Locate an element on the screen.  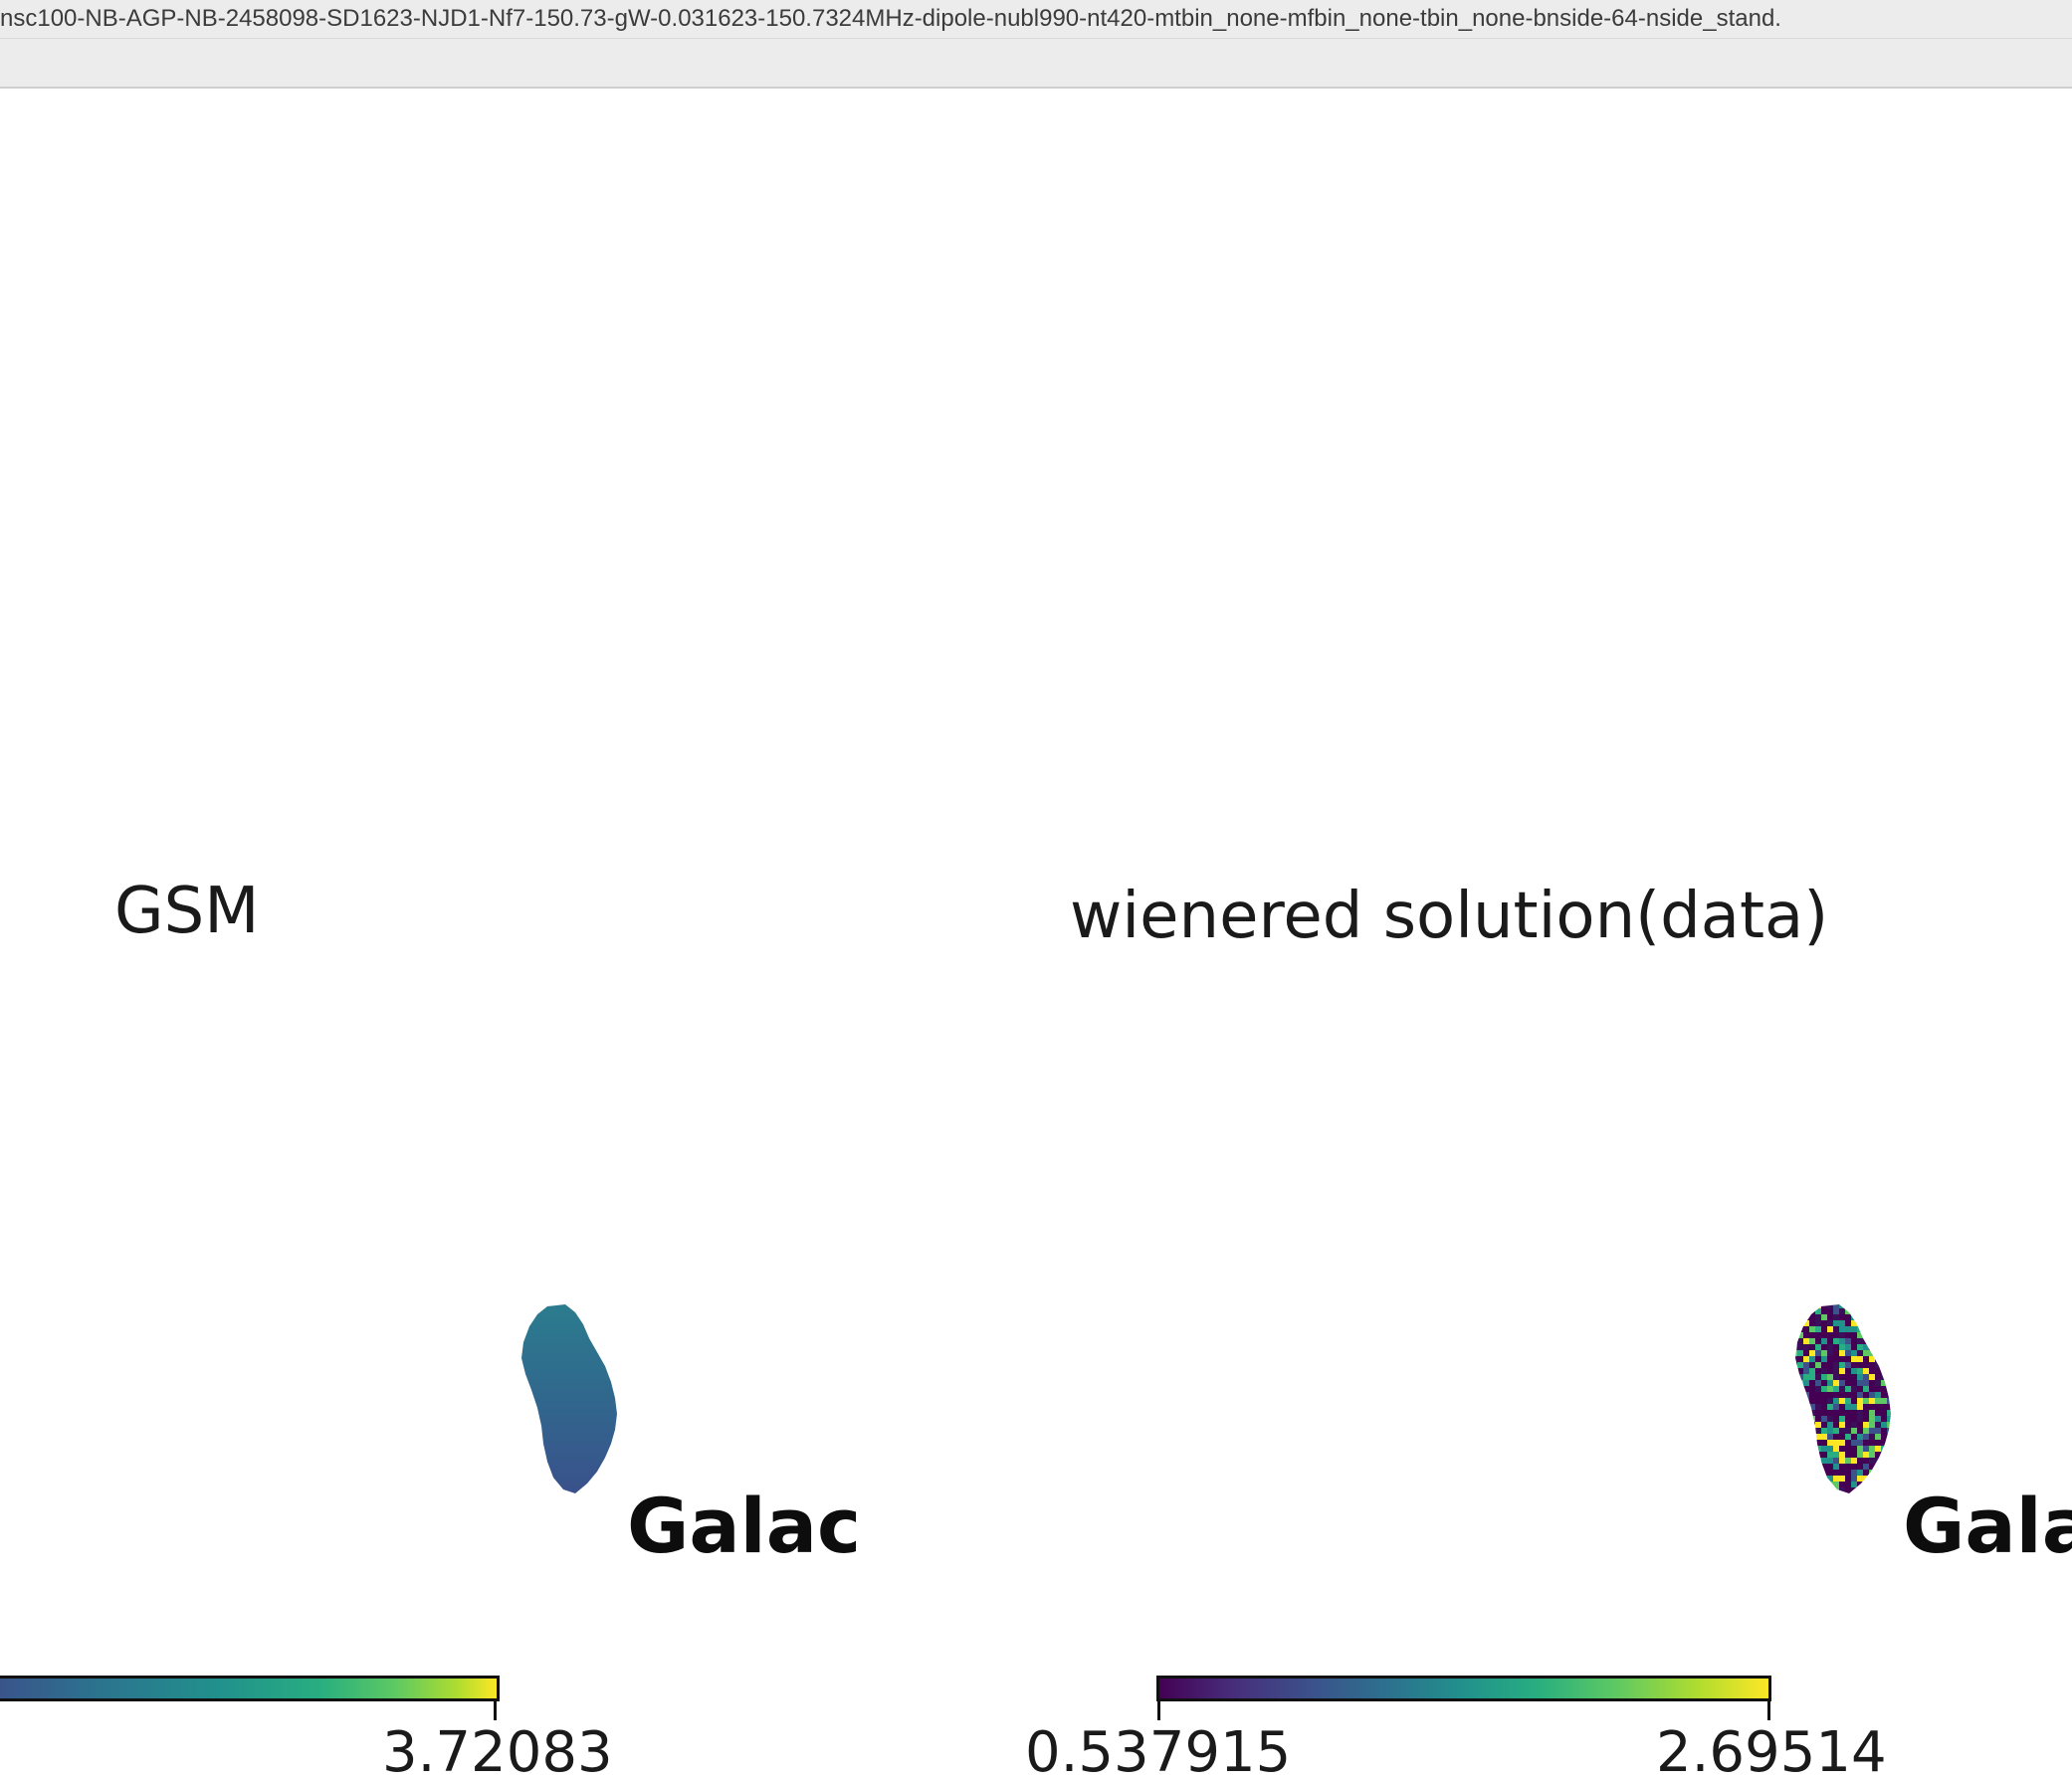
colorbar-wienered-max-tick is located at coordinates (1768, 1710).